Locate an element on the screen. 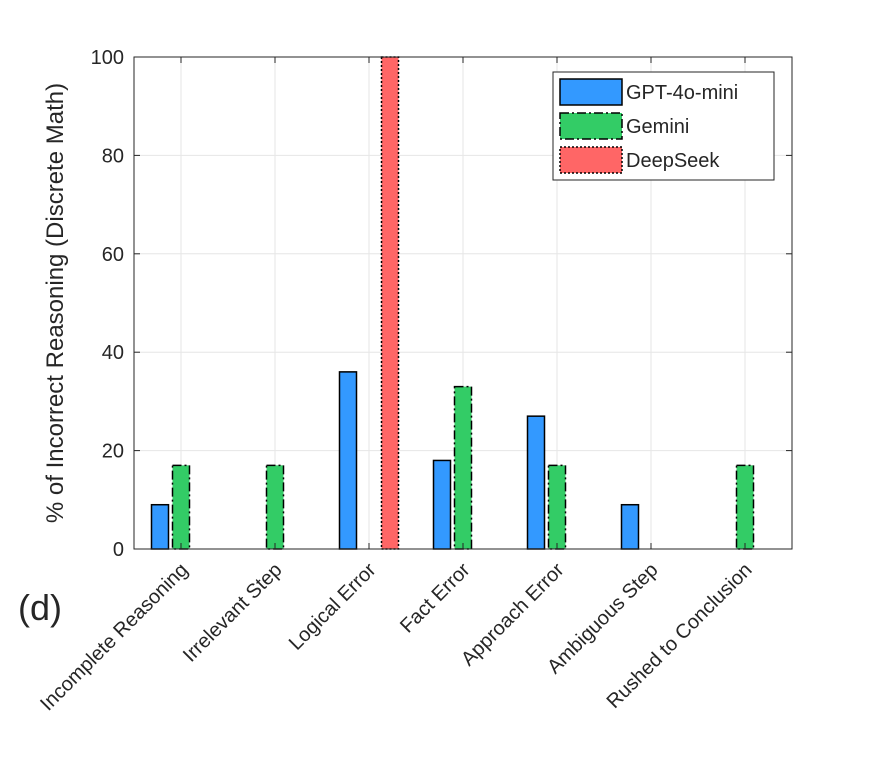  legend-label: DeepSeek is located at coordinates (673, 161).